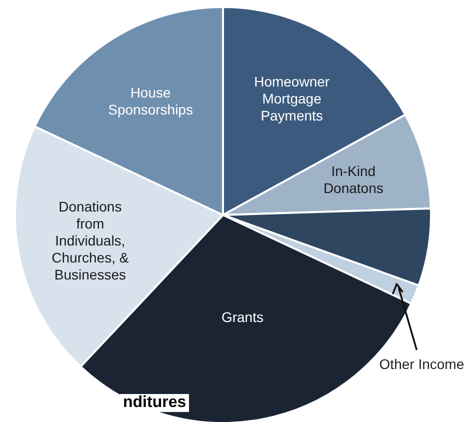  Describe the element at coordinates (421, 364) in the screenshot. I see `slice-label: Other Income` at that location.